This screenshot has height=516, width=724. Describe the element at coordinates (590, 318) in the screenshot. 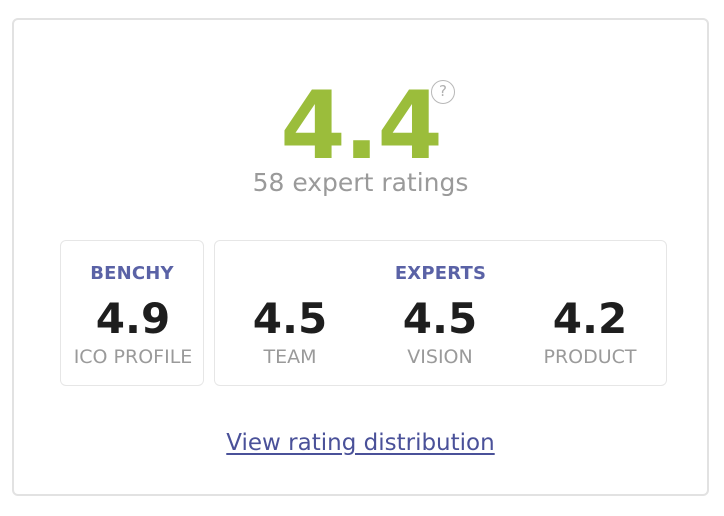

I see `metric-value: 4.2` at that location.